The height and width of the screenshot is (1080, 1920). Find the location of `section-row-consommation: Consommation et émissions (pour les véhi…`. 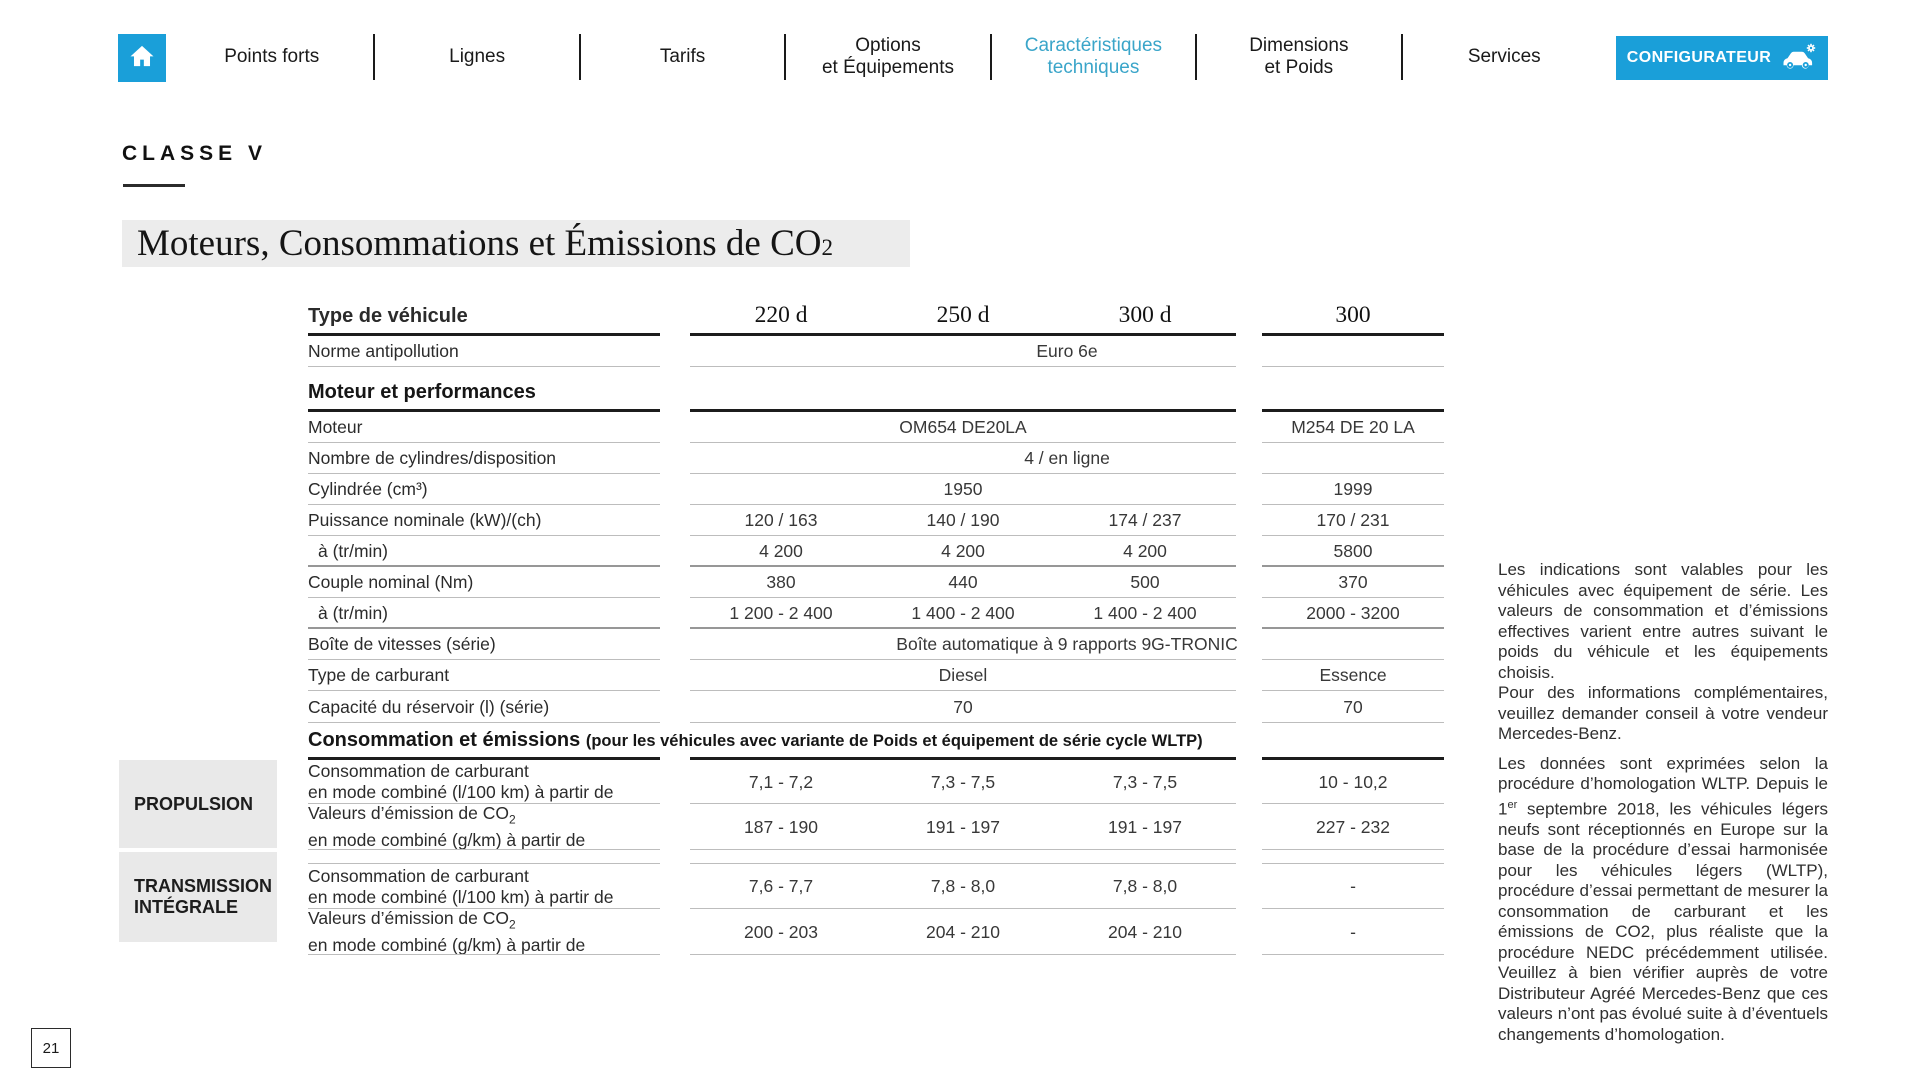

section-row-consommation: Consommation et émissions (pour les véhi… is located at coordinates (876, 741).